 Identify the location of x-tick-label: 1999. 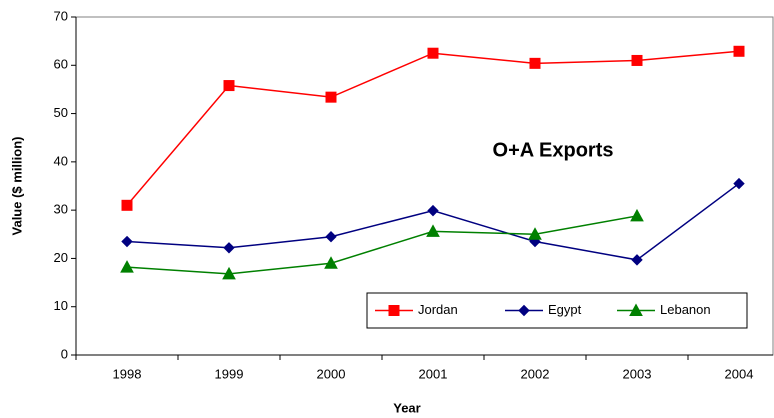
(229, 373).